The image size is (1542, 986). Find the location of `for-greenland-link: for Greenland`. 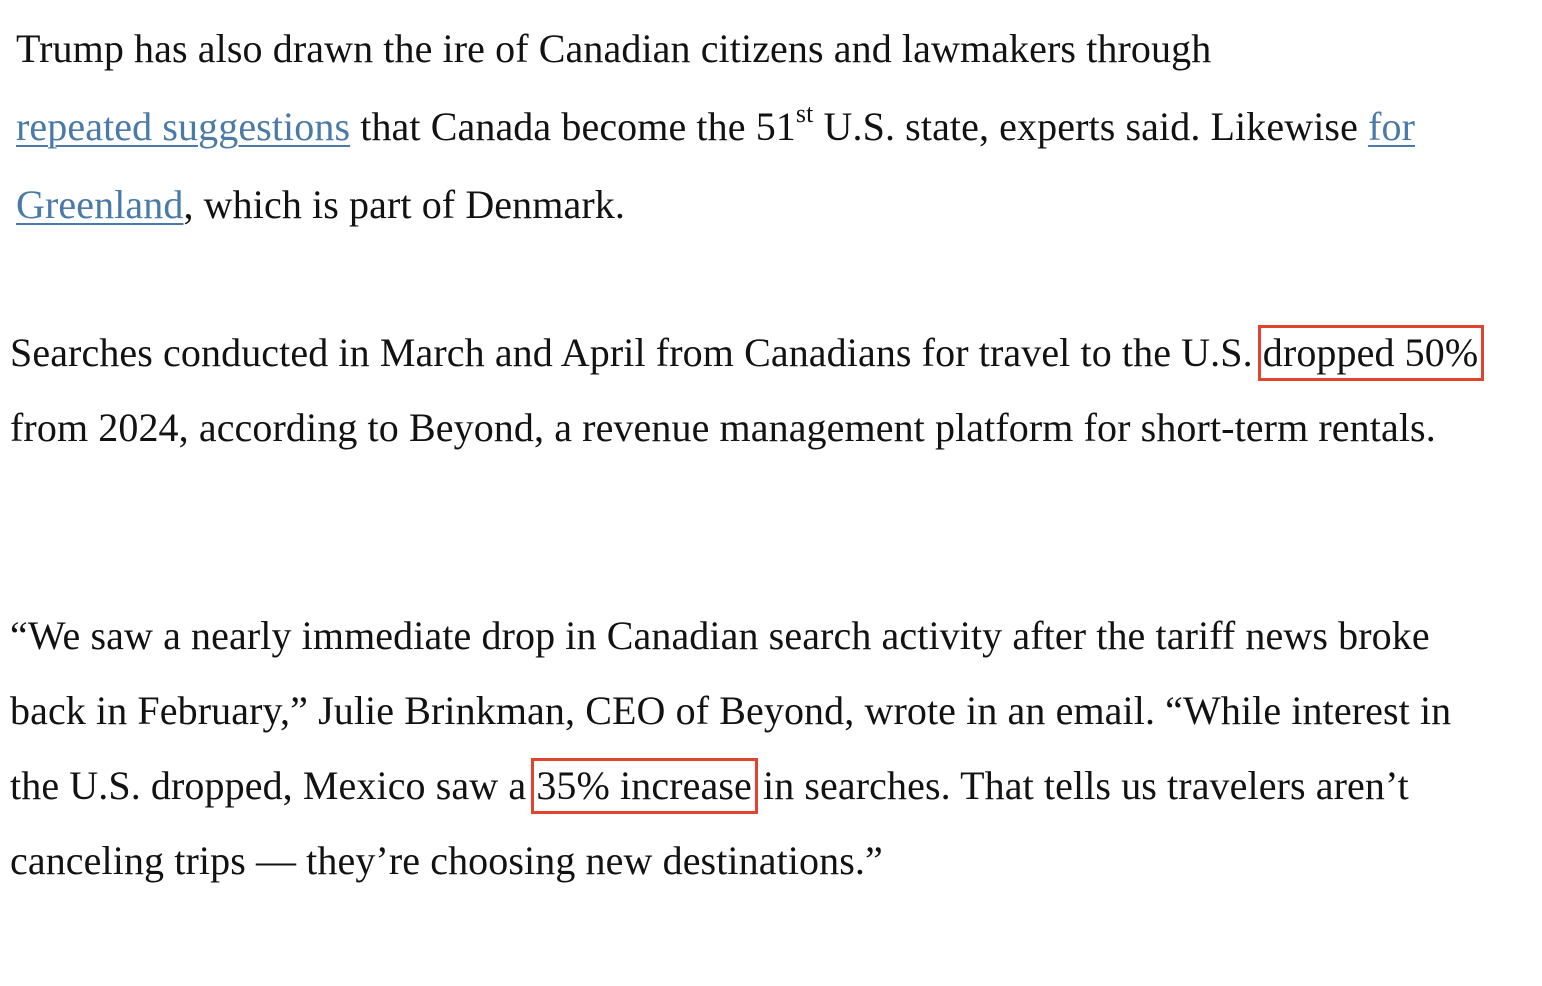

for-greenland-link: for Greenland is located at coordinates (716, 165).